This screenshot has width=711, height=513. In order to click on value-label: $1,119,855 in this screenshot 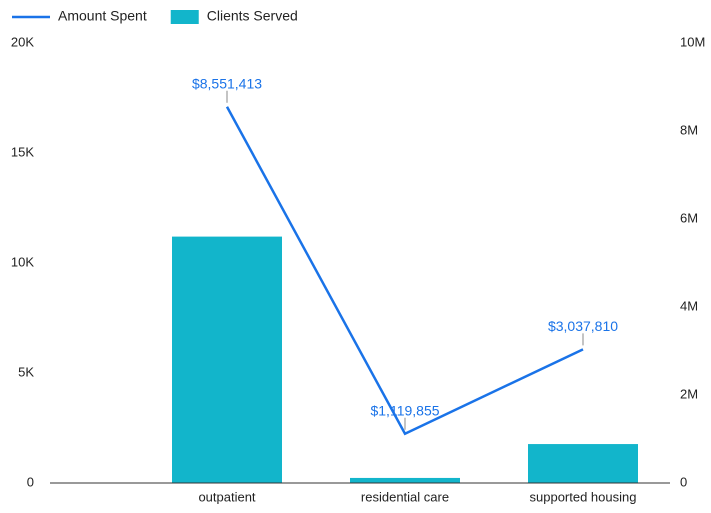, I will do `click(404, 410)`.